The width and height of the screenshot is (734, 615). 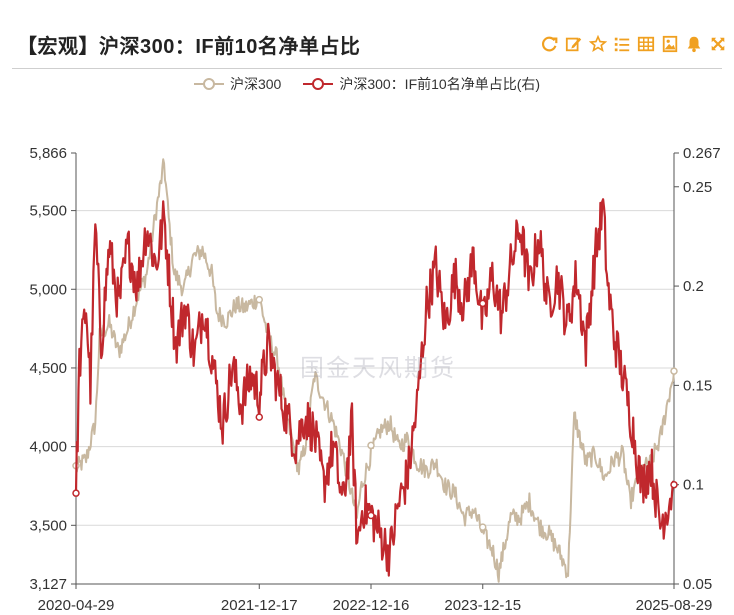 What do you see at coordinates (48, 447) in the screenshot?
I see `y-left-tick-label: 4,000` at bounding box center [48, 447].